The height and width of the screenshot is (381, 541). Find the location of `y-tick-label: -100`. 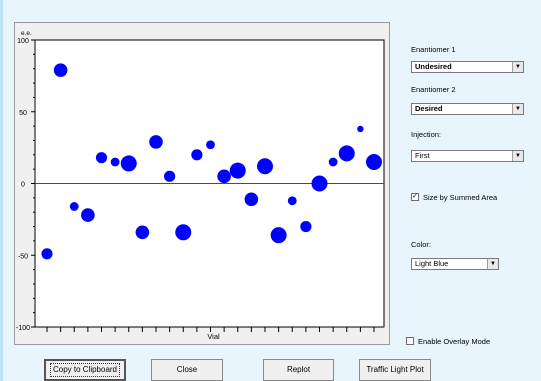

y-tick-label: -100 is located at coordinates (23, 328).